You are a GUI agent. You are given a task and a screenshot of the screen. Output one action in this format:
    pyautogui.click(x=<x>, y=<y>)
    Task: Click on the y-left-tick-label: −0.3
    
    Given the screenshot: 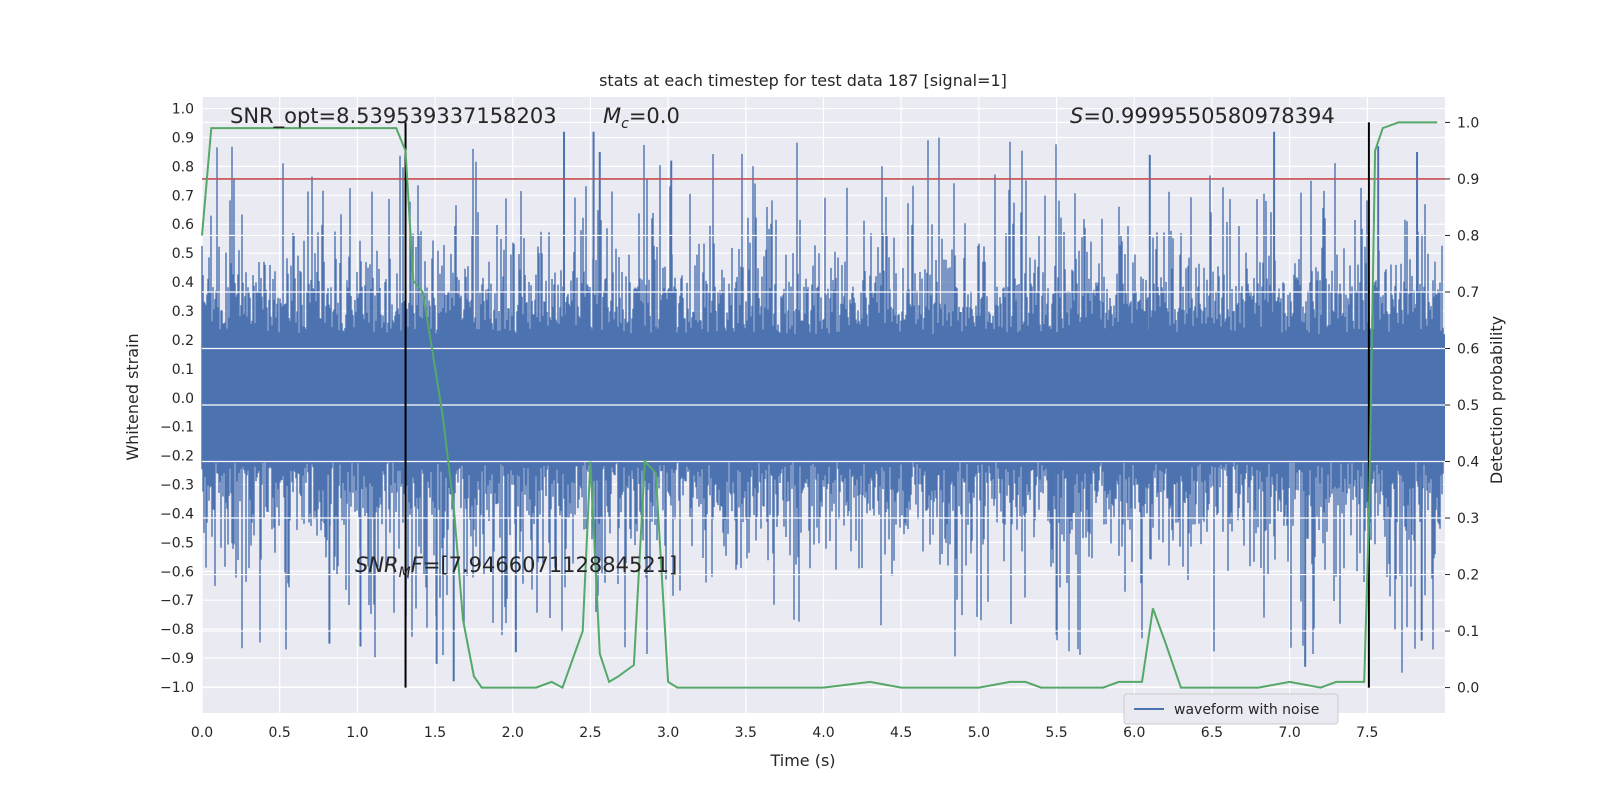 What is the action you would take?
    pyautogui.click(x=177, y=486)
    